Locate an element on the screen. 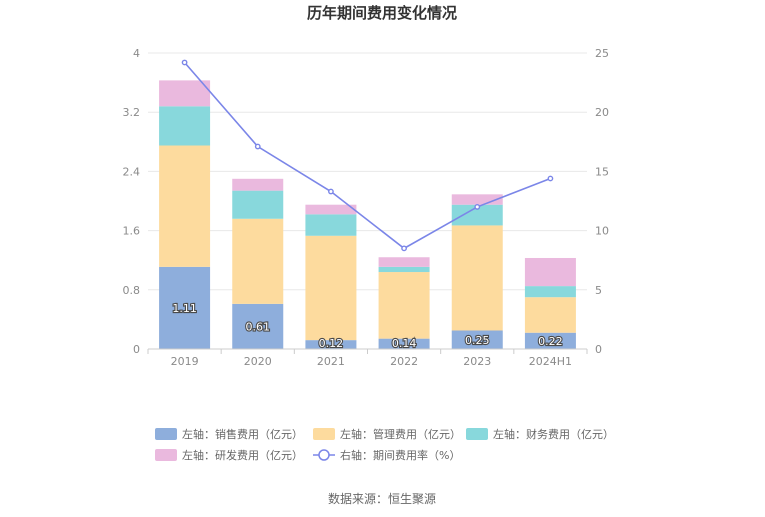 Image resolution: width=765 pixels, height=517 pixels. legend-label: 左轴：销售费用（亿元） is located at coordinates (242, 434).